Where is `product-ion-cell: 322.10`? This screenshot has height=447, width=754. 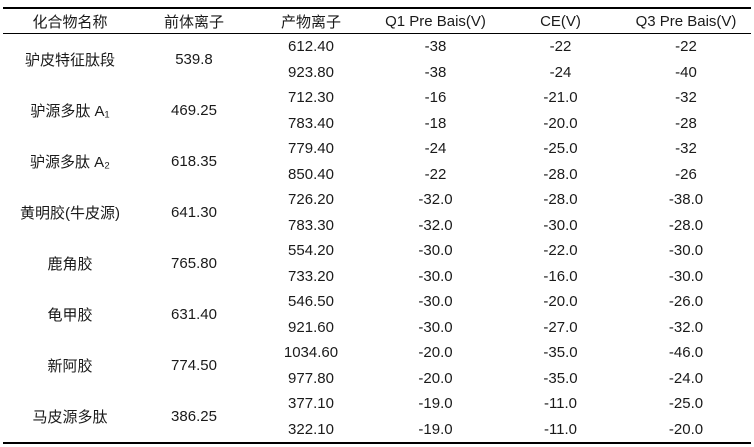
product-ion-cell: 322.10 is located at coordinates (311, 429).